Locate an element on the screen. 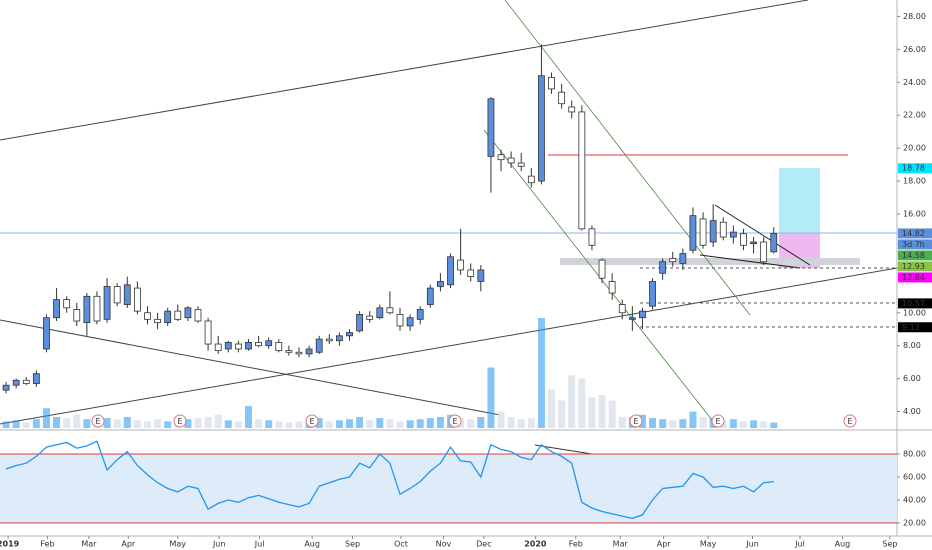 The image size is (932, 550). price-label: 14.58 is located at coordinates (913, 255).